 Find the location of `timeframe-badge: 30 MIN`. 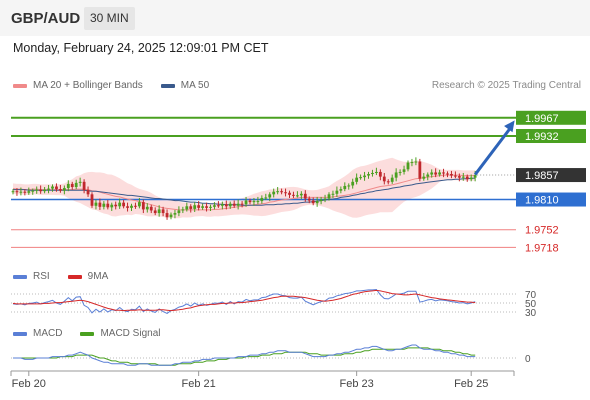

timeframe-badge: 30 MIN is located at coordinates (109, 18).